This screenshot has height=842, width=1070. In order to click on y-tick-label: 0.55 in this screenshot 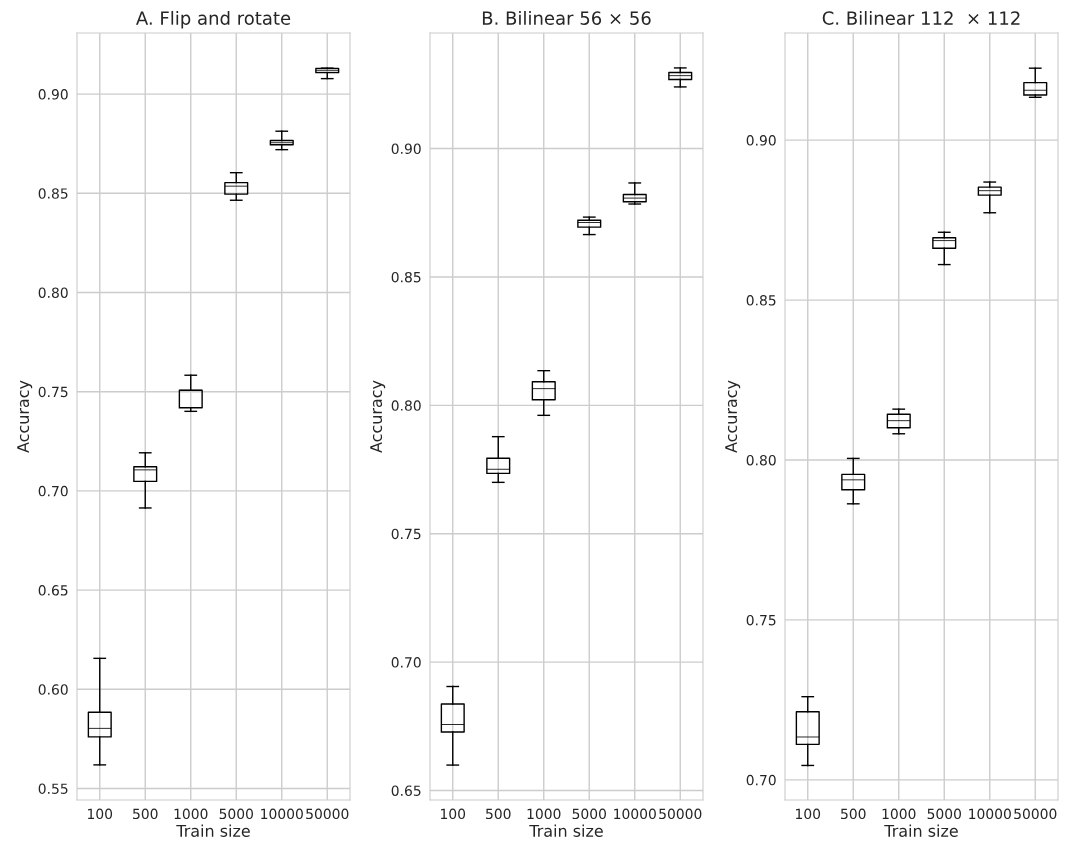, I will do `click(53, 788)`.